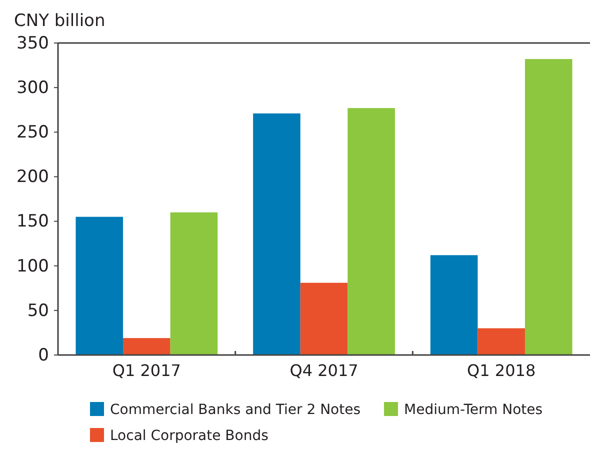  I want to click on legend-label: Commercial Banks and Tier 2 Notes, so click(235, 410).